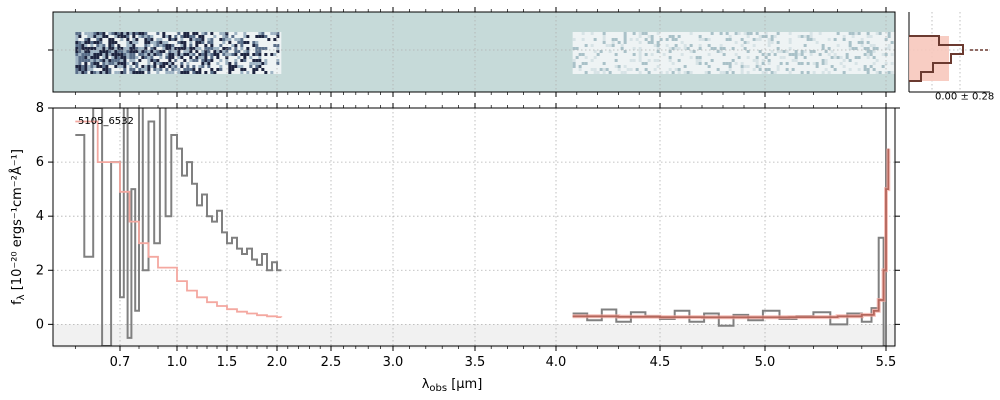 This screenshot has width=1000, height=400. What do you see at coordinates (474, 336) in the screenshot?
I see `zero-band` at bounding box center [474, 336].